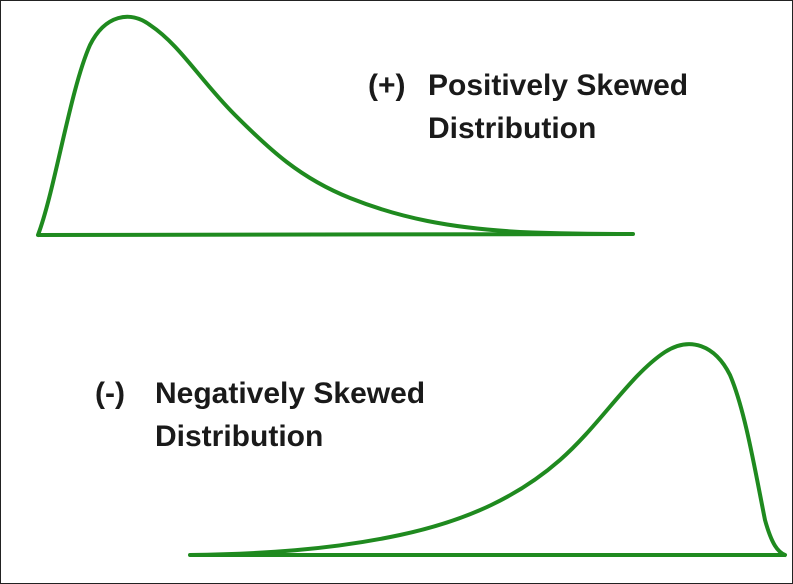 Image resolution: width=793 pixels, height=584 pixels. What do you see at coordinates (110, 393) in the screenshot?
I see `sign: (-)` at bounding box center [110, 393].